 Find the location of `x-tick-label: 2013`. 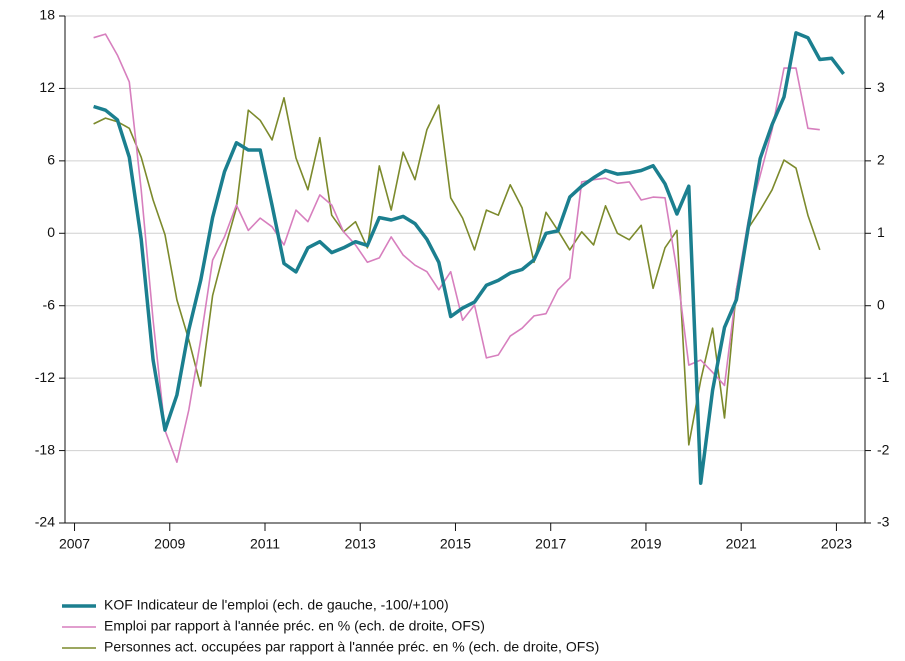

x-tick-label: 2013 is located at coordinates (360, 544).